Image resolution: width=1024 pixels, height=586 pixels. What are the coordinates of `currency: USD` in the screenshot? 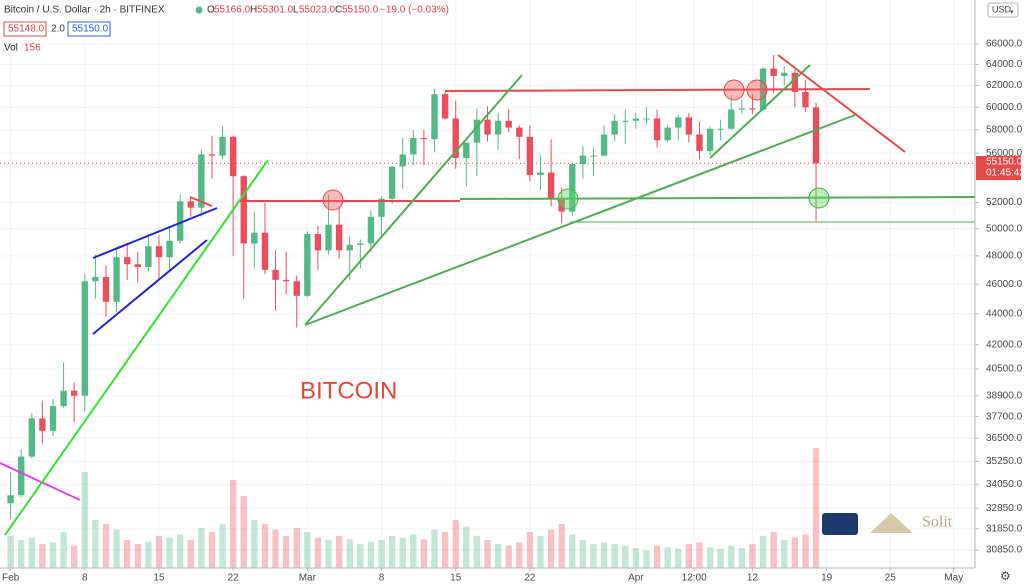 It's located at (1002, 9).